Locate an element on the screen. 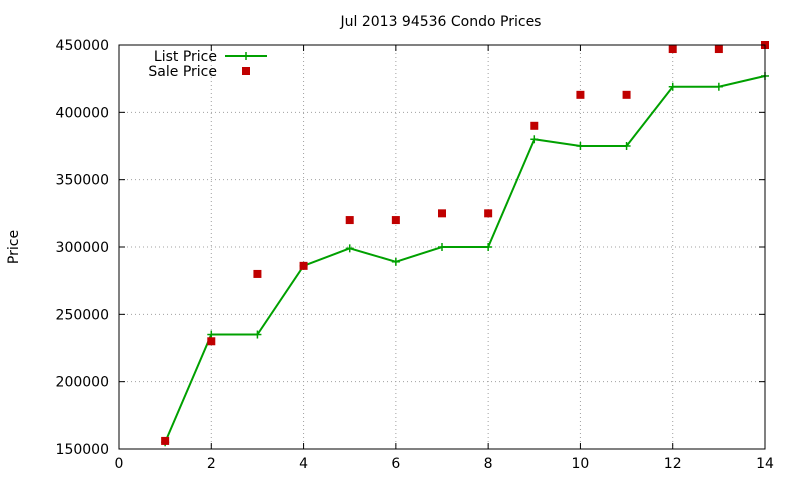 The width and height of the screenshot is (800, 480). legend-label: List Price is located at coordinates (185, 57).